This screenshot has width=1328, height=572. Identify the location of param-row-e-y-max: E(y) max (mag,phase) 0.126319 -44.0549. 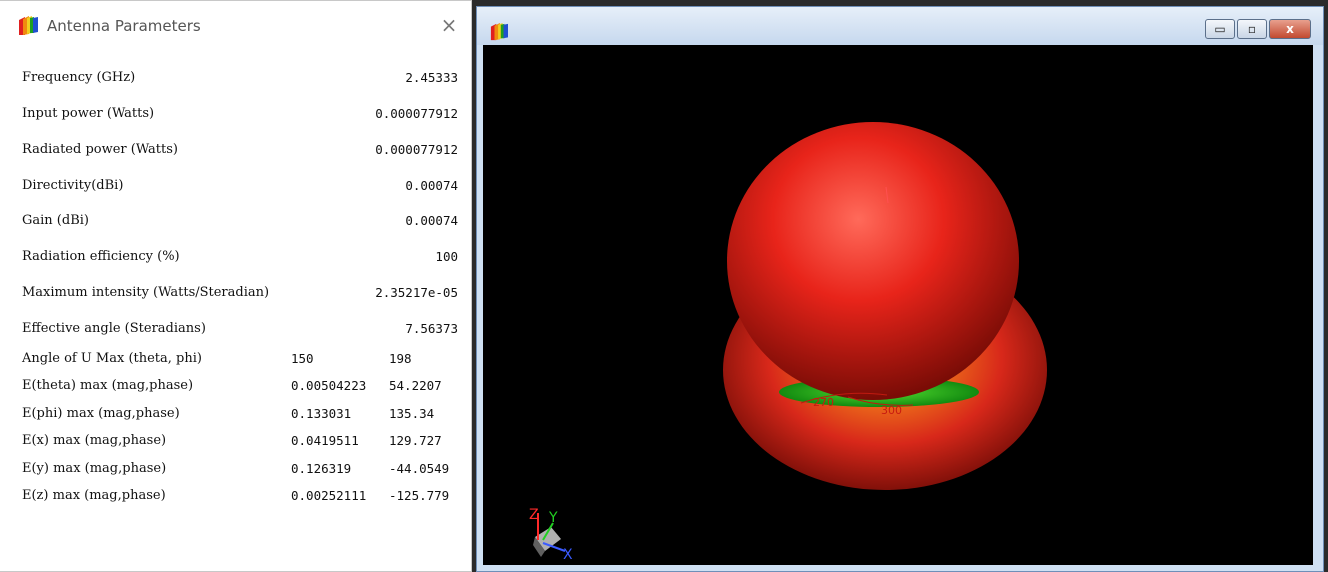
(240, 469).